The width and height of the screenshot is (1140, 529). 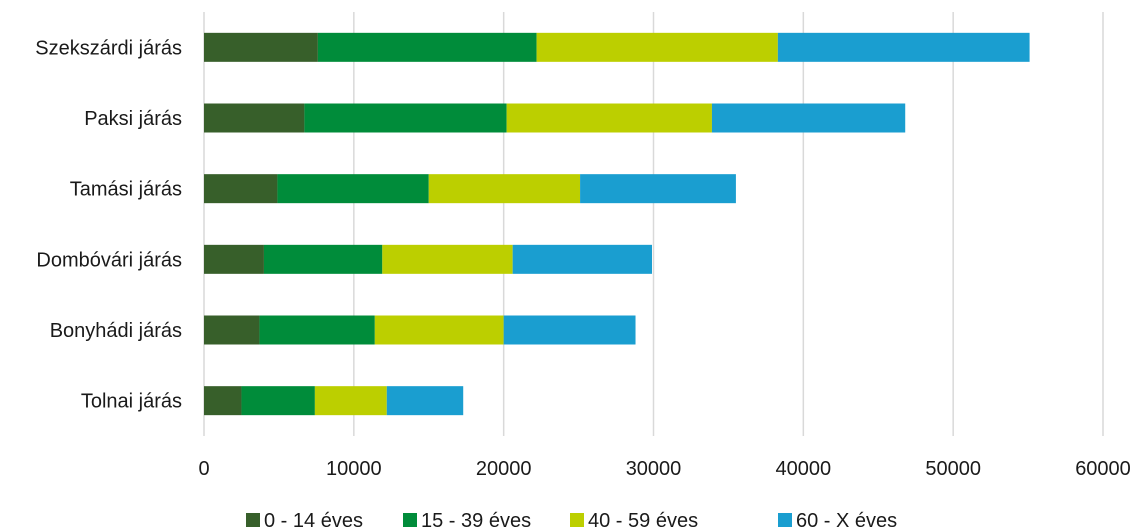 What do you see at coordinates (354, 469) in the screenshot?
I see `x-tick-1: 10000` at bounding box center [354, 469].